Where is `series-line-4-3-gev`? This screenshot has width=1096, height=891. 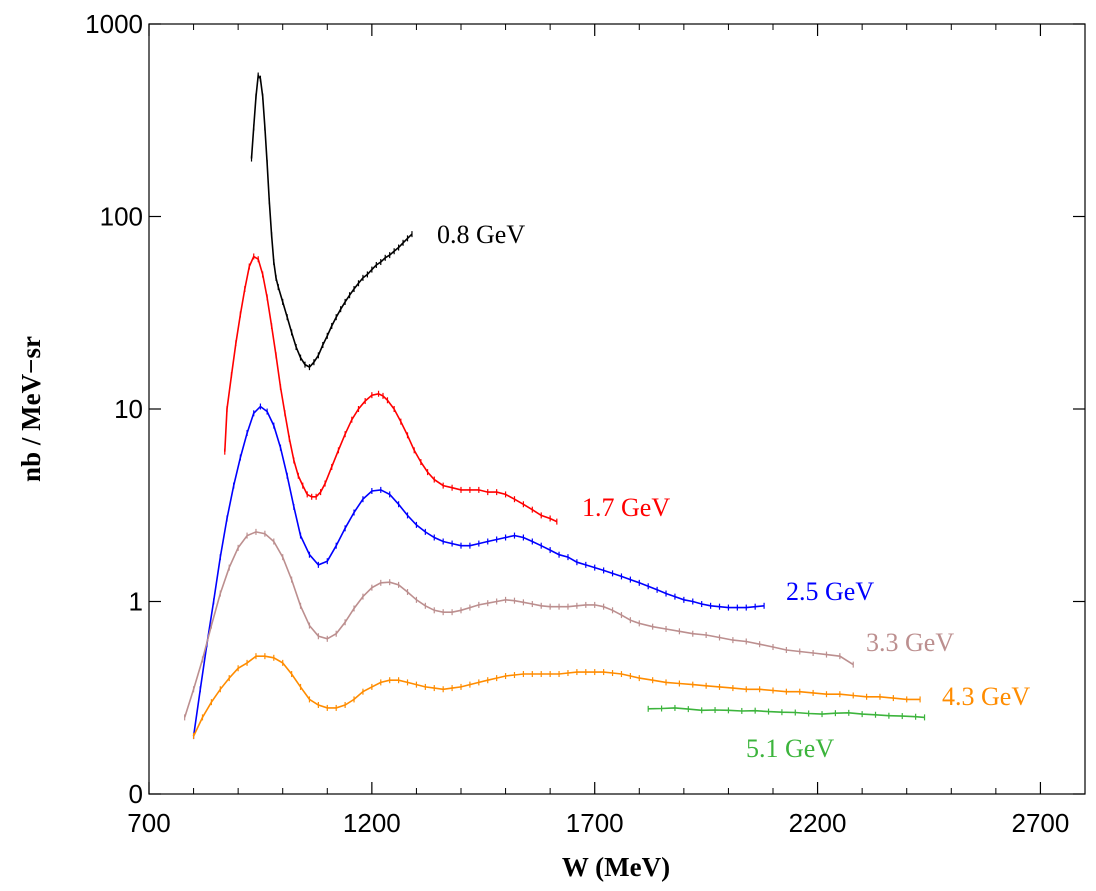
series-line-4-3-gev is located at coordinates (556, 696).